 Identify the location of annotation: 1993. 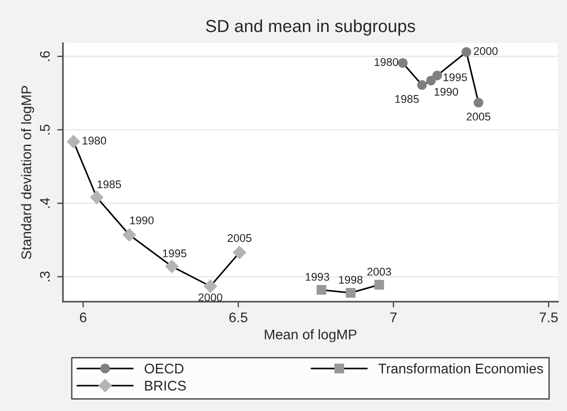
(318, 276).